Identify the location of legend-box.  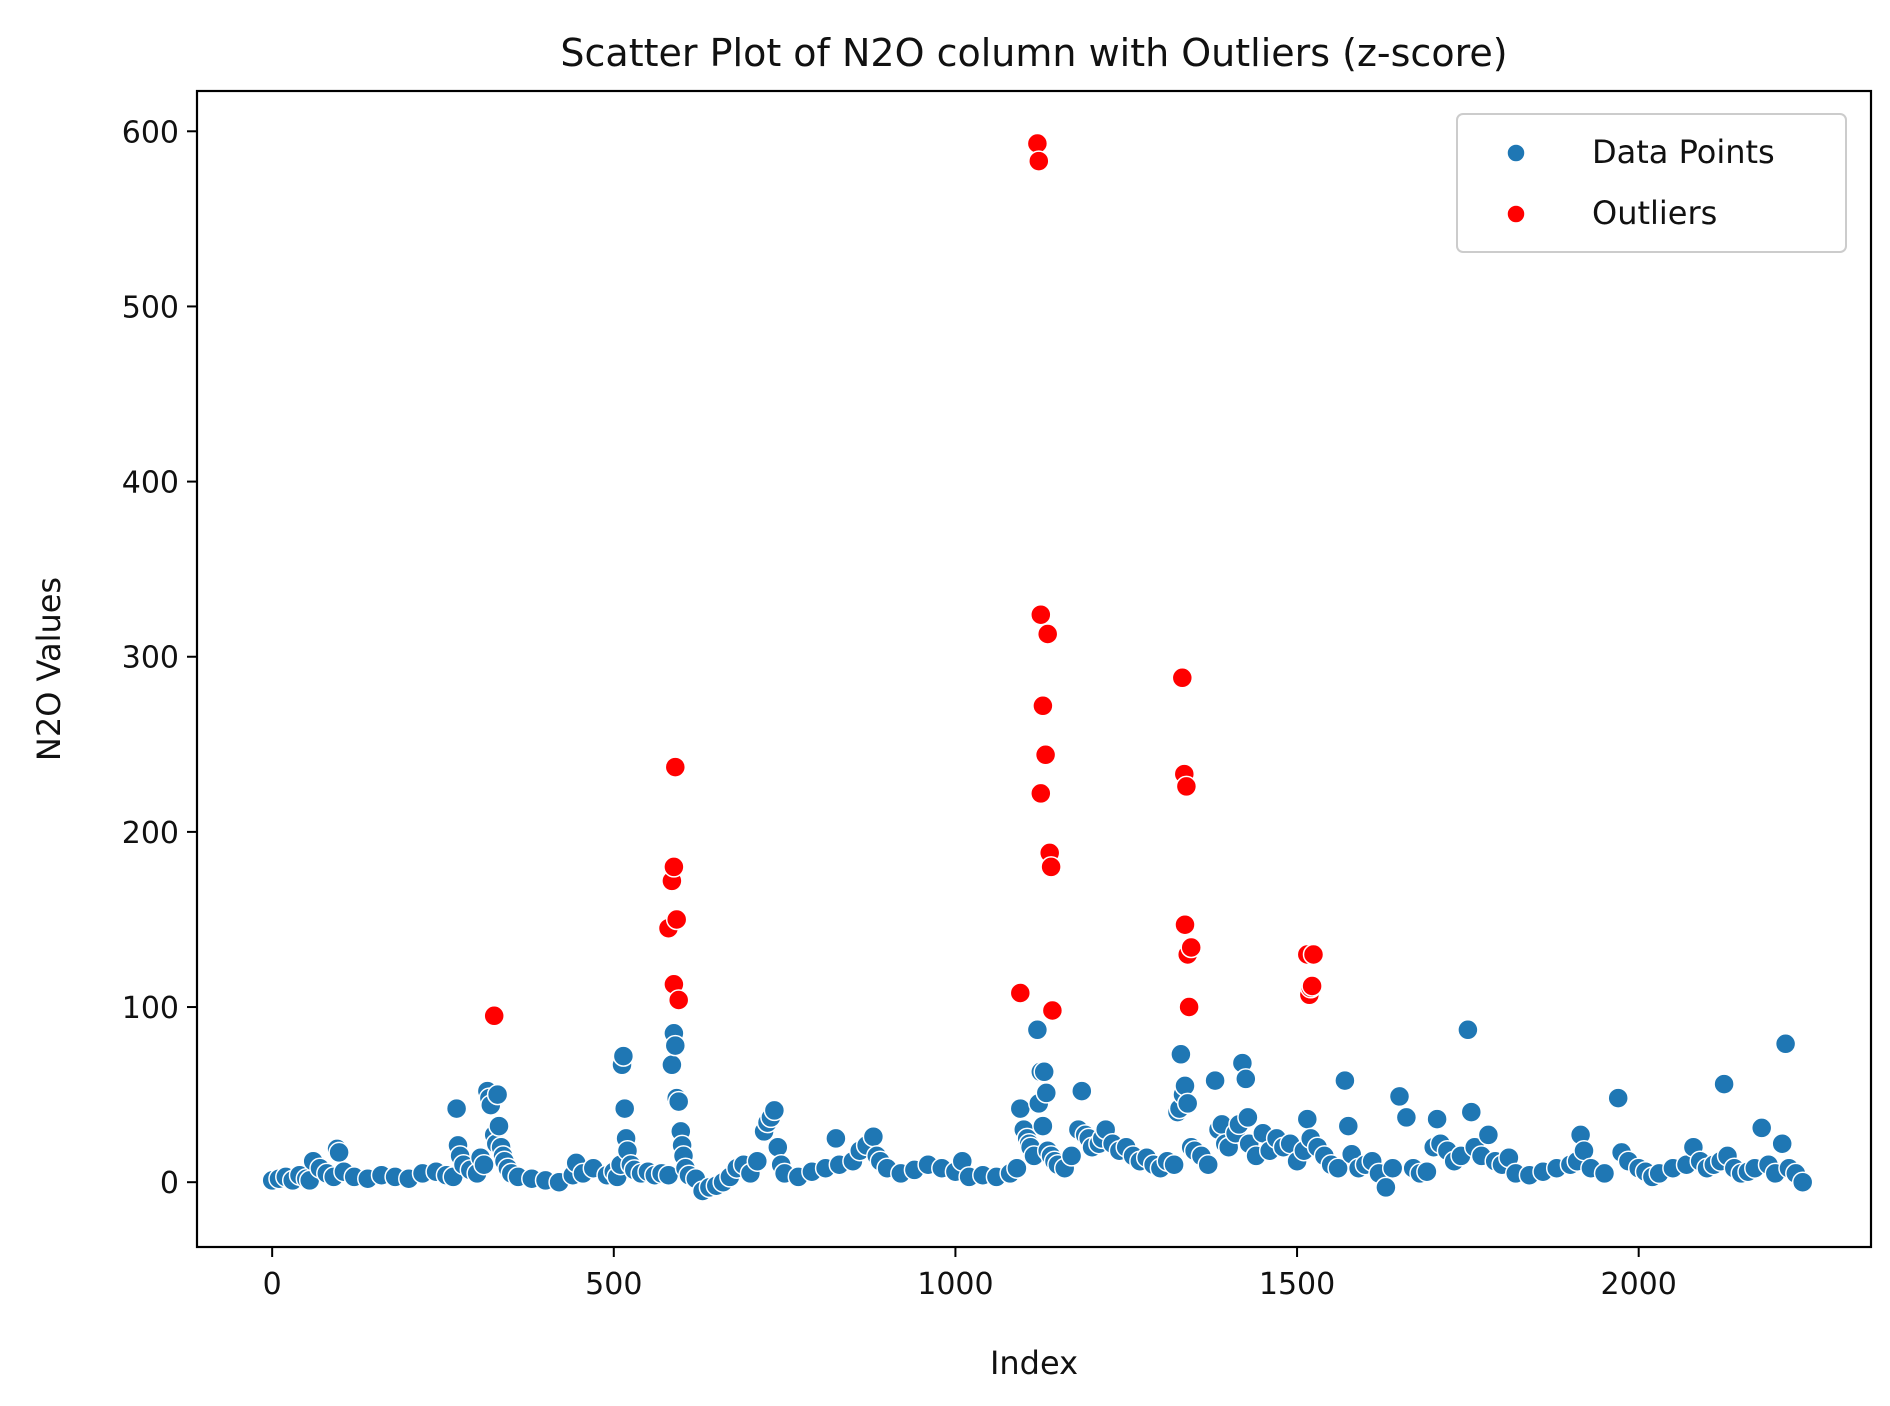
(1651, 183).